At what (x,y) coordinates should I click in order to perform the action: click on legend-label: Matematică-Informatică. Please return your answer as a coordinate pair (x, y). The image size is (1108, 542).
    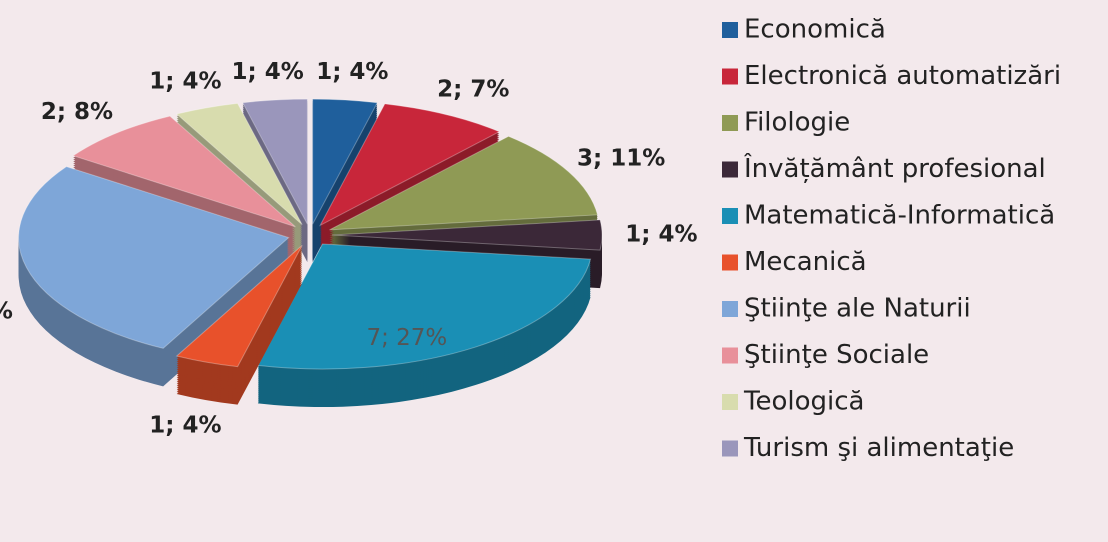
    Looking at the image, I should click on (899, 216).